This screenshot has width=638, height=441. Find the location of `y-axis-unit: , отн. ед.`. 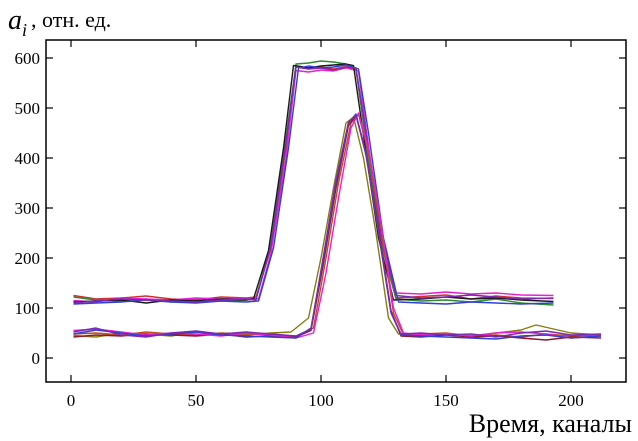

y-axis-unit: , отн. ед. is located at coordinates (71, 19).